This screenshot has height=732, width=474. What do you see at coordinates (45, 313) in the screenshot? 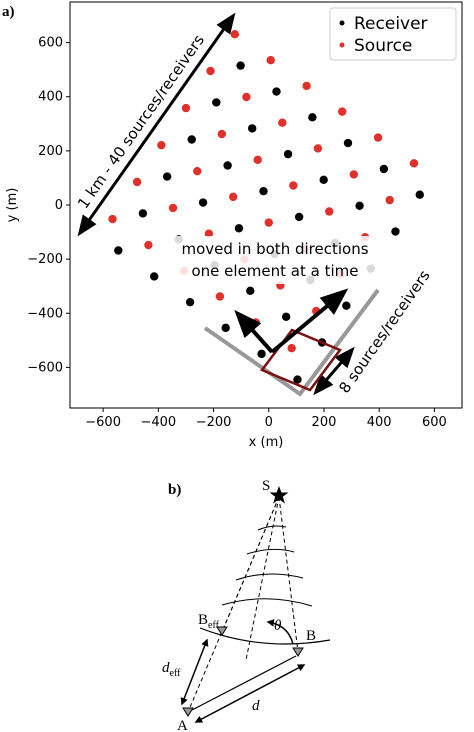
I see `y-tick-label: −400` at bounding box center [45, 313].